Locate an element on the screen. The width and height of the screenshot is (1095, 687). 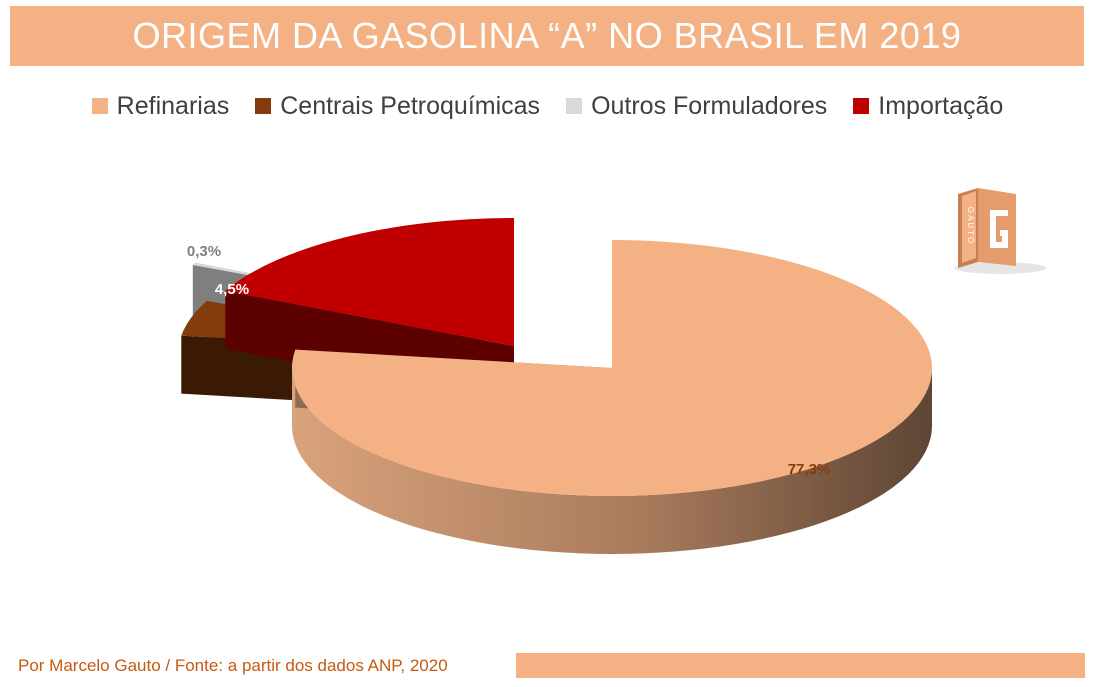
title-bar: ORIGEM DA GASOLINA “A” NO BRASIL EM 2019 is located at coordinates (547, 36).